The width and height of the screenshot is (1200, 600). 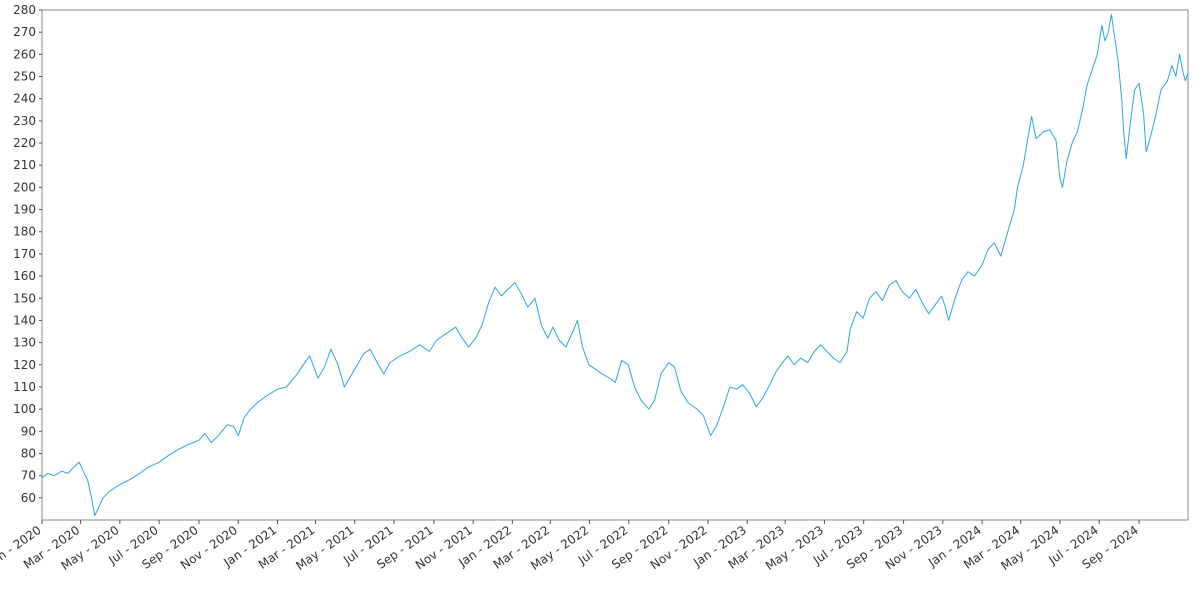 What do you see at coordinates (24, 343) in the screenshot?
I see `y-tick-label: 130` at bounding box center [24, 343].